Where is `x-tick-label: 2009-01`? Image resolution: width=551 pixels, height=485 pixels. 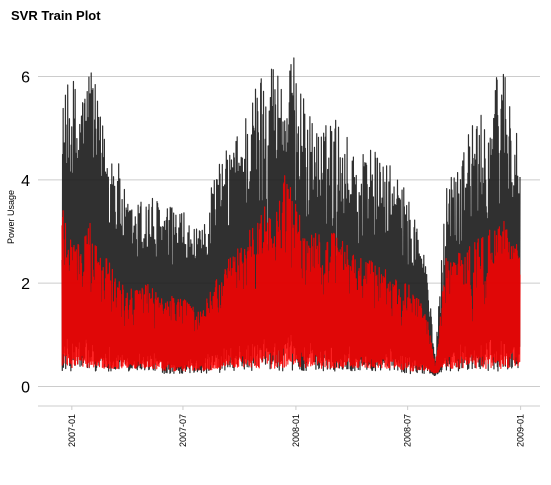
x-tick-label: 2009-01 is located at coordinates (521, 430).